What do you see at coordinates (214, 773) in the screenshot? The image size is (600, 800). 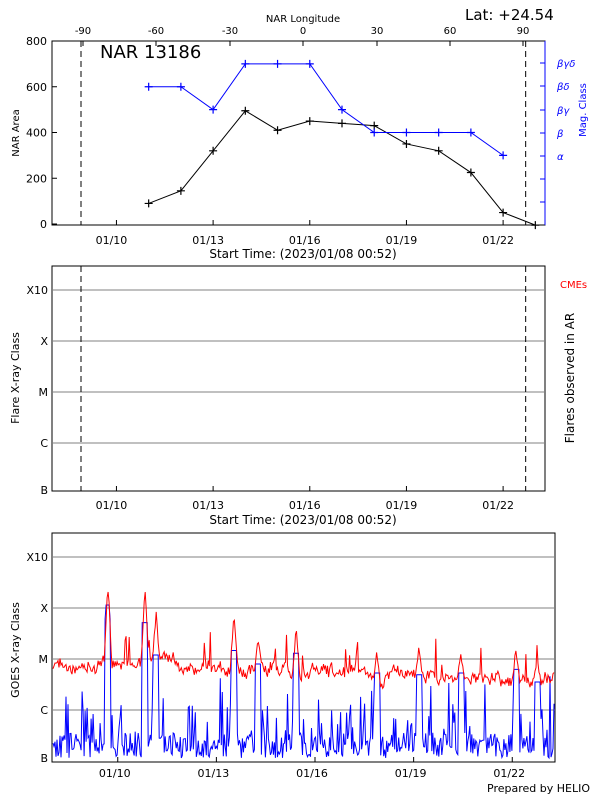 I see `goes-x-tick-label: 01/13` at bounding box center [214, 773].